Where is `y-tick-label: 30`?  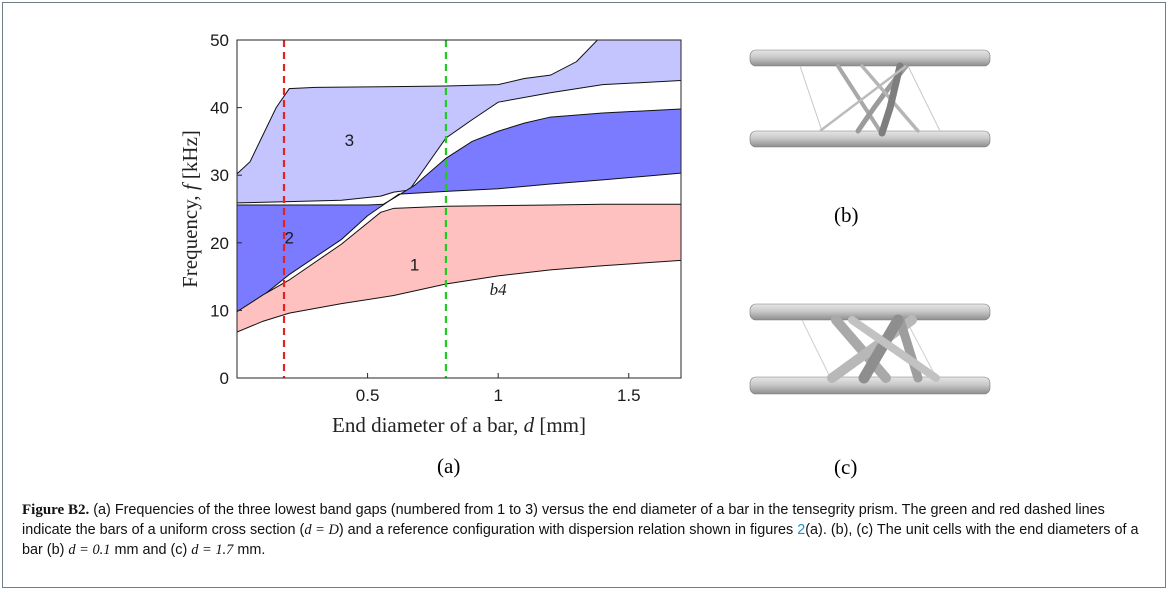
y-tick-label: 30 is located at coordinates (219, 175).